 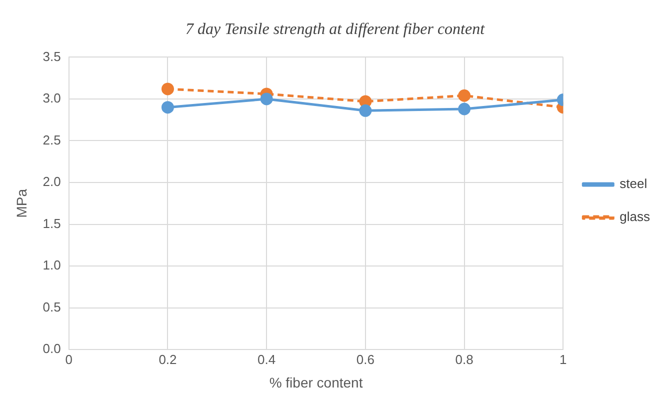 What do you see at coordinates (51, 98) in the screenshot?
I see `y-tick-label: 3.0` at bounding box center [51, 98].